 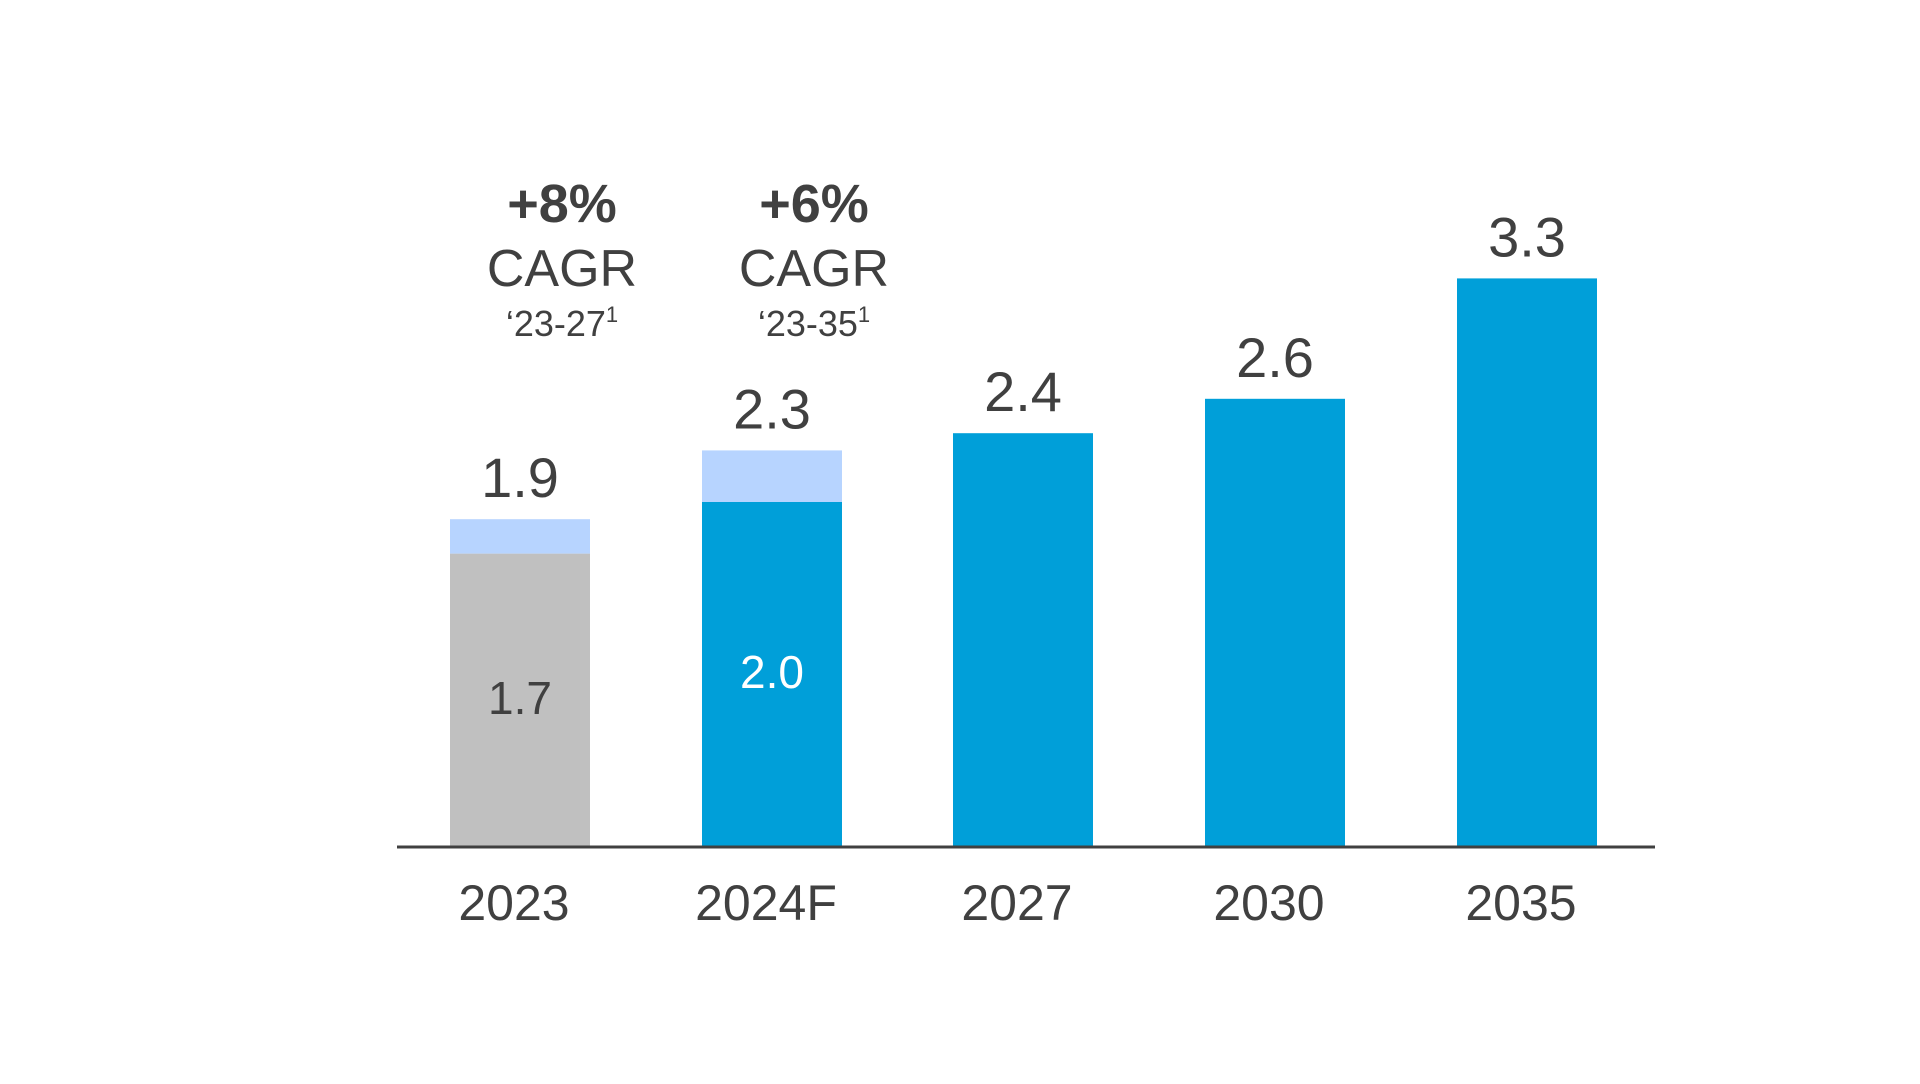 I want to click on cagr-annotation-1-period: ‘23-271, so click(x=562, y=323).